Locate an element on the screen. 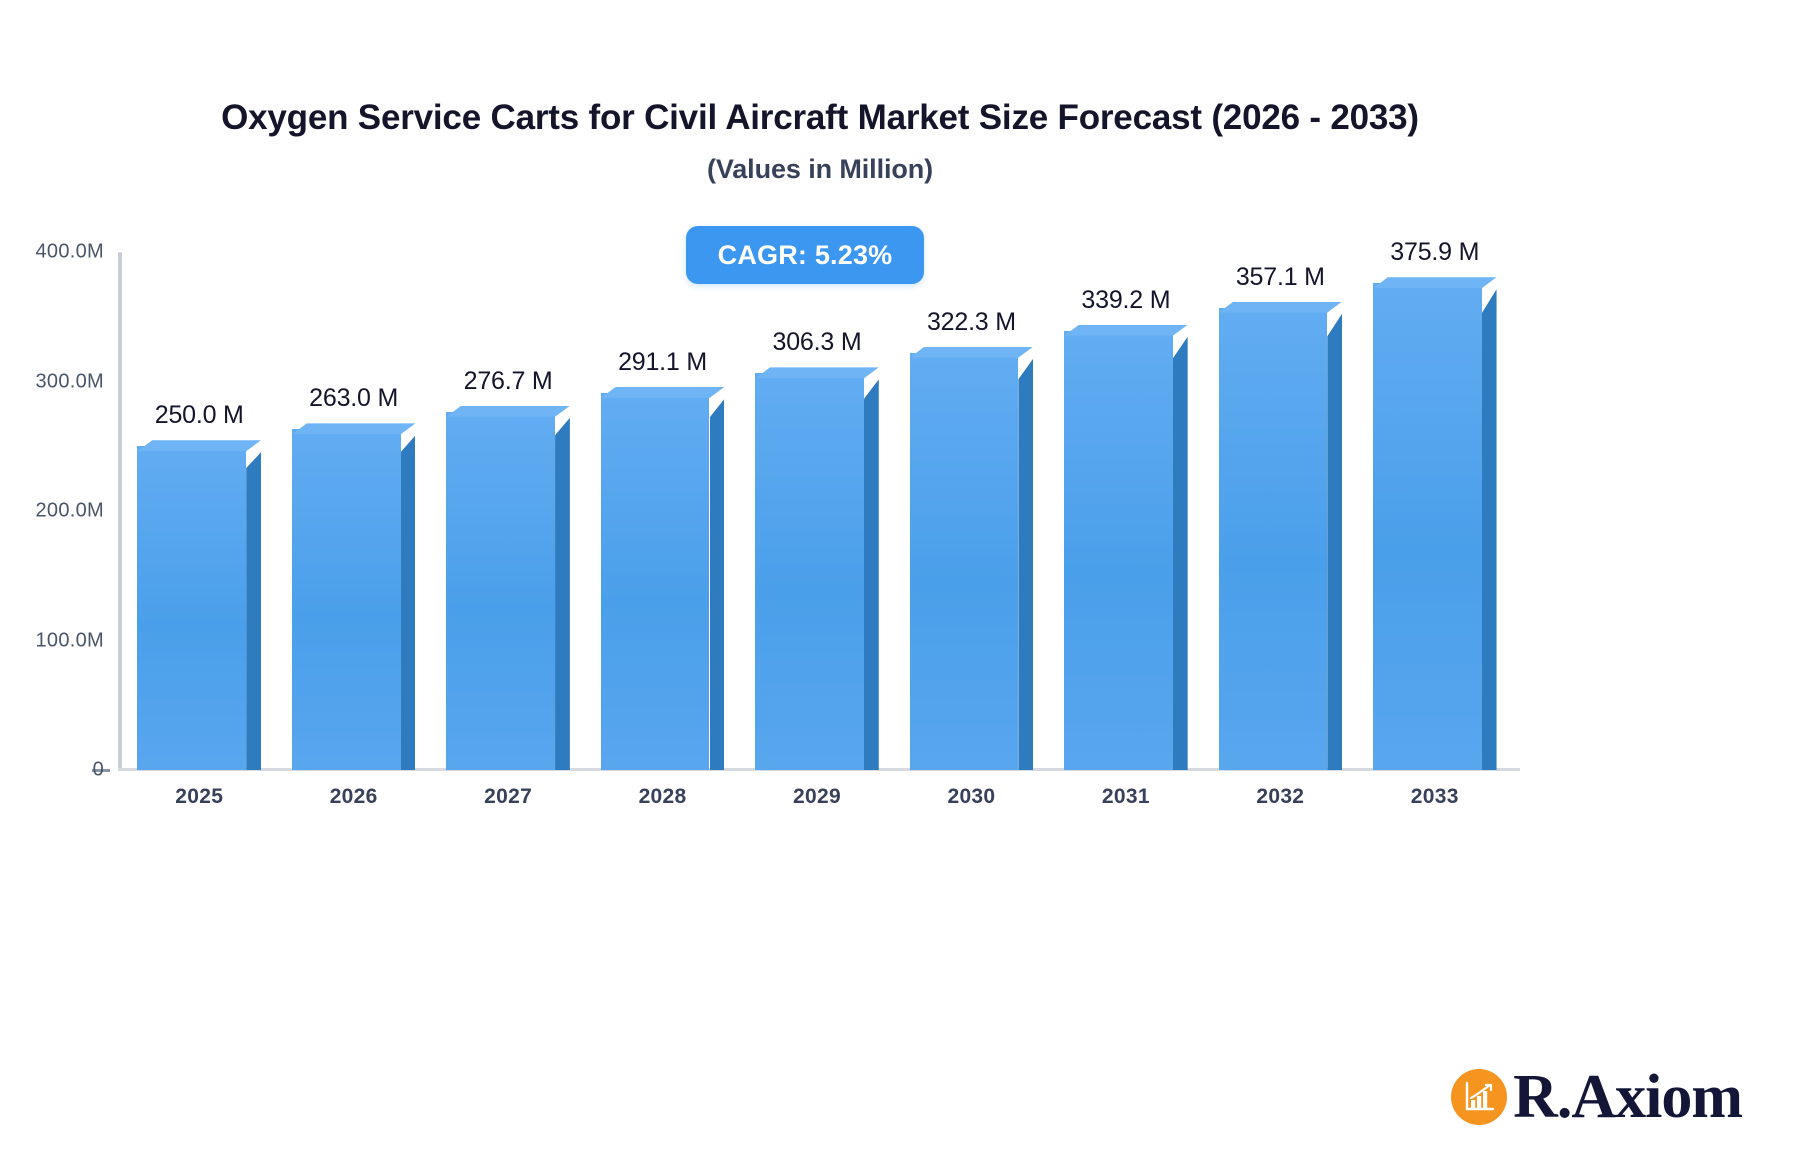 The width and height of the screenshot is (1800, 1156). x-tick-label: 2025 is located at coordinates (199, 796).